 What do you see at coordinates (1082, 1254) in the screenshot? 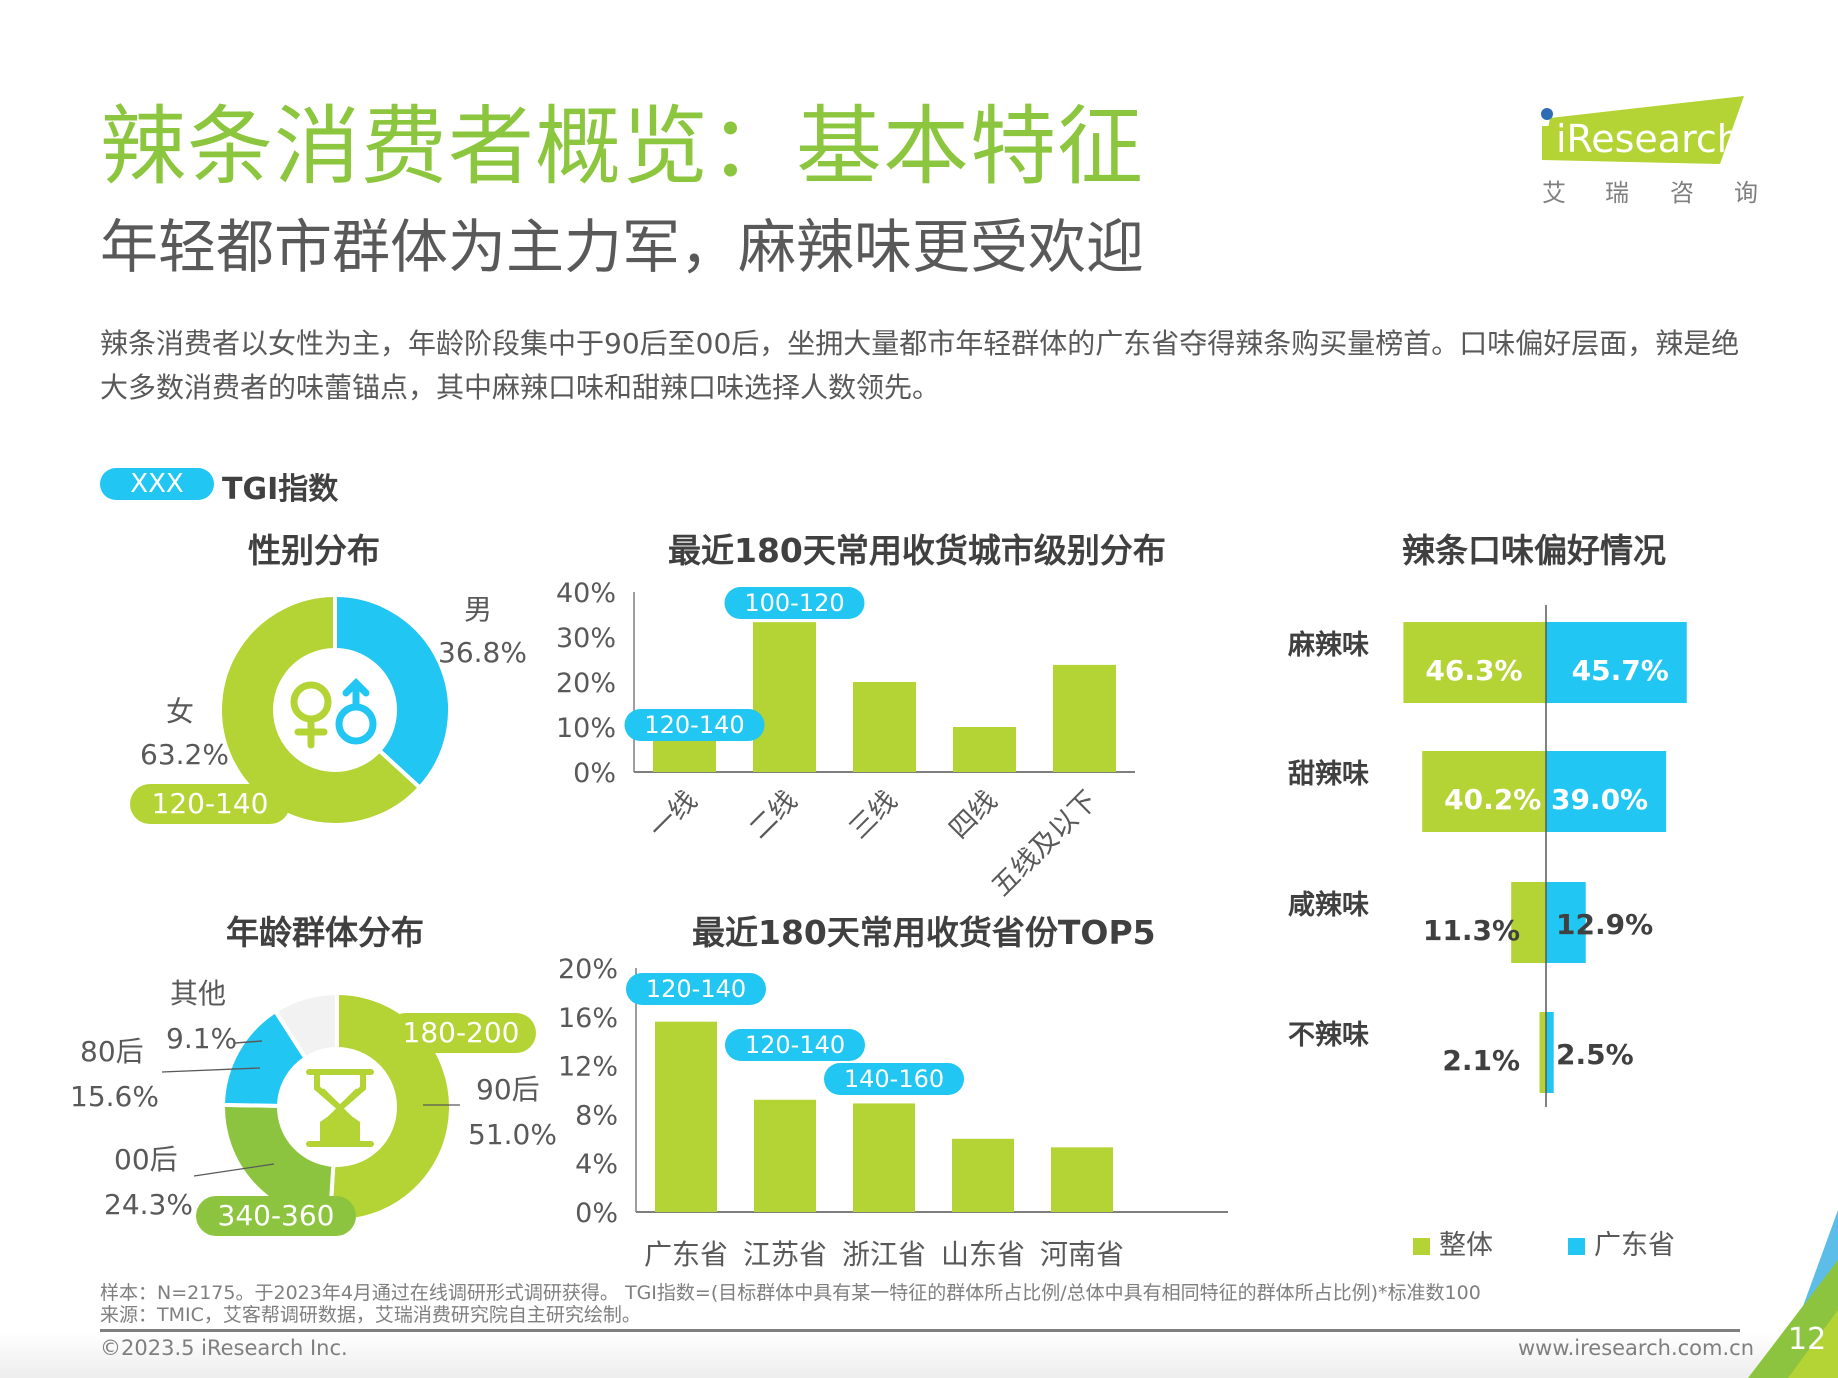
I see `prov-x-label: 河南省` at bounding box center [1082, 1254].